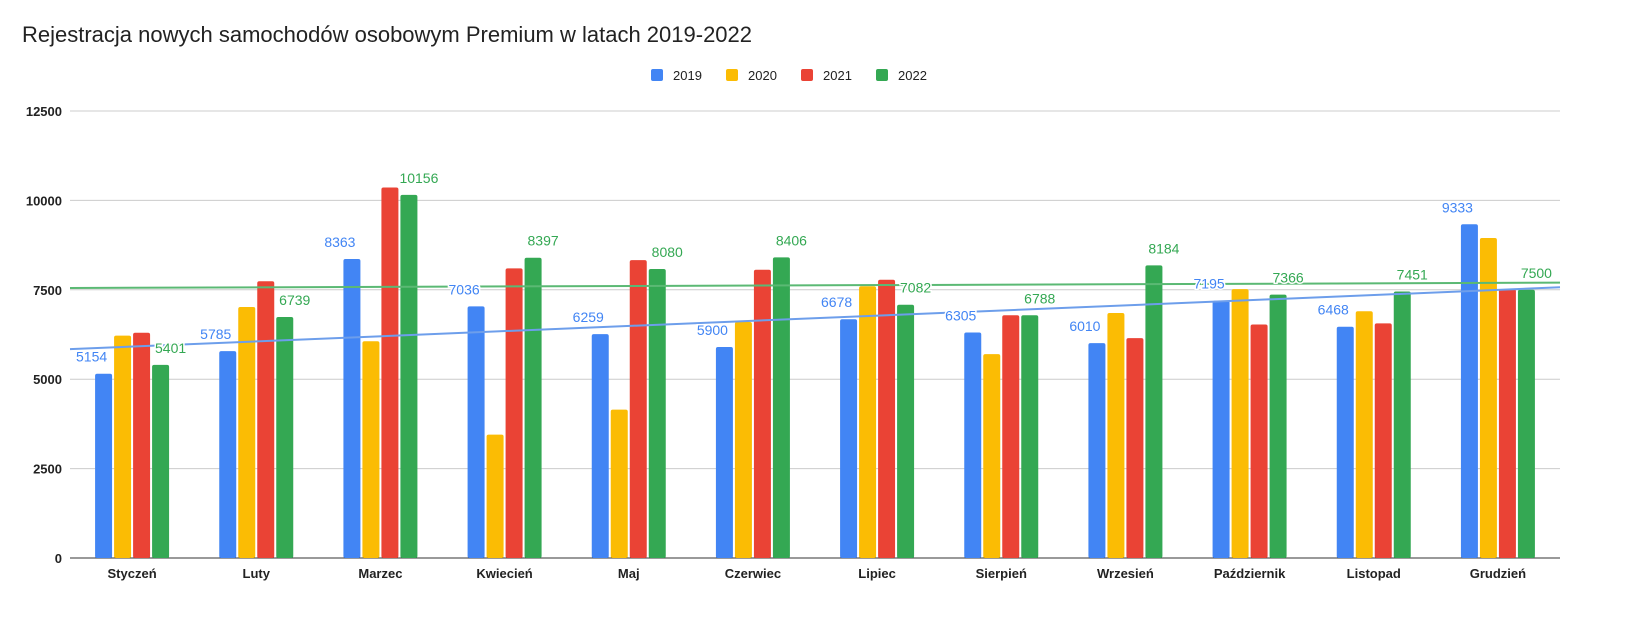 The width and height of the screenshot is (1638, 623). What do you see at coordinates (464, 289) in the screenshot?
I see `data-label-2019: 7036` at bounding box center [464, 289].